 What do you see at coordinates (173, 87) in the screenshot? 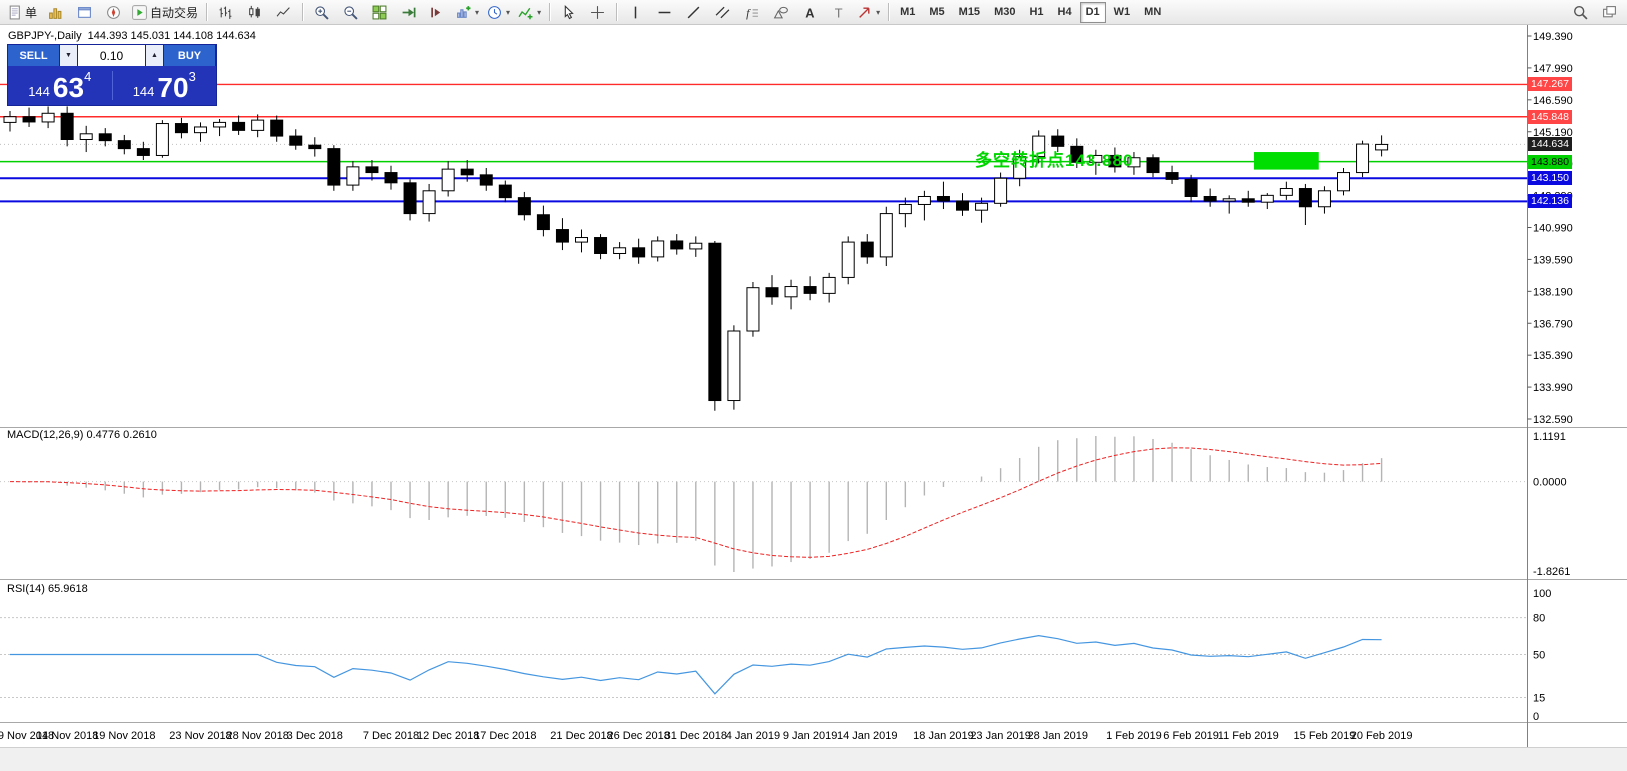
I see `buy-price-main: 70` at bounding box center [173, 87].